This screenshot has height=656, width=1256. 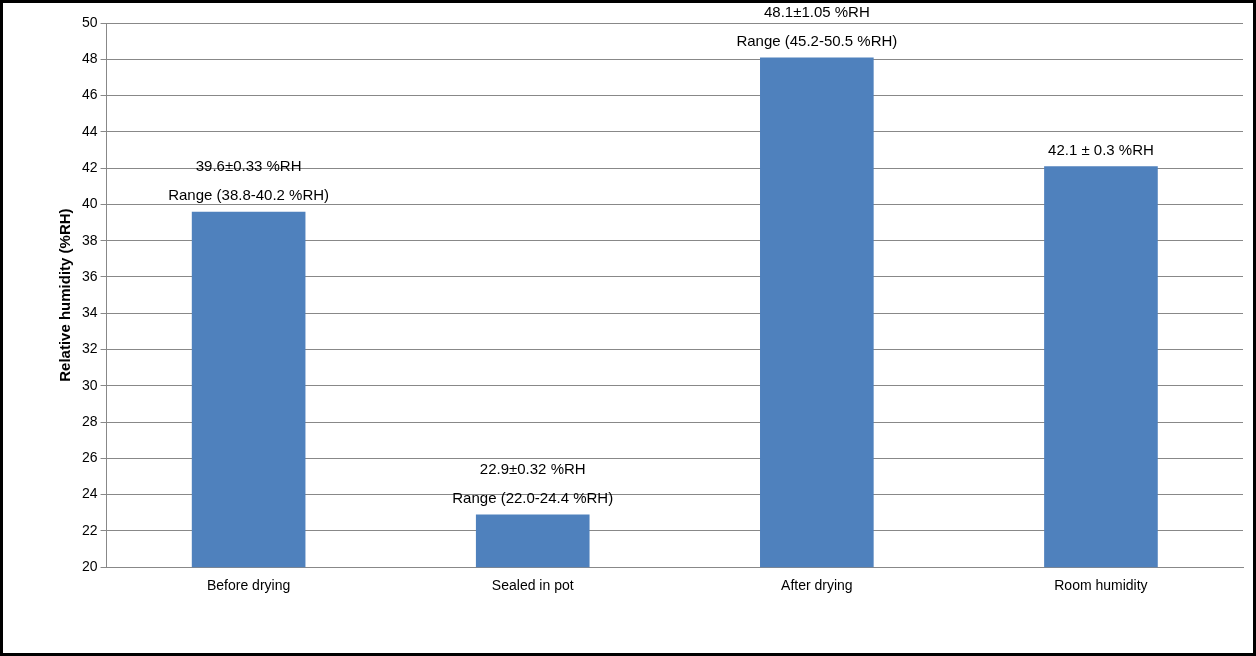 I want to click on y-tick-label: 28, so click(x=89, y=420).